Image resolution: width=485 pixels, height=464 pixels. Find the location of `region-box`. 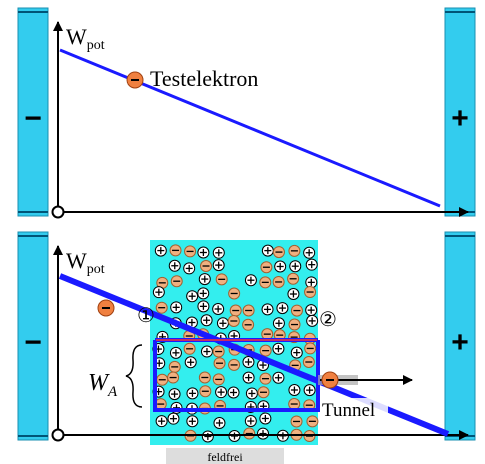

region-box is located at coordinates (225, 456).